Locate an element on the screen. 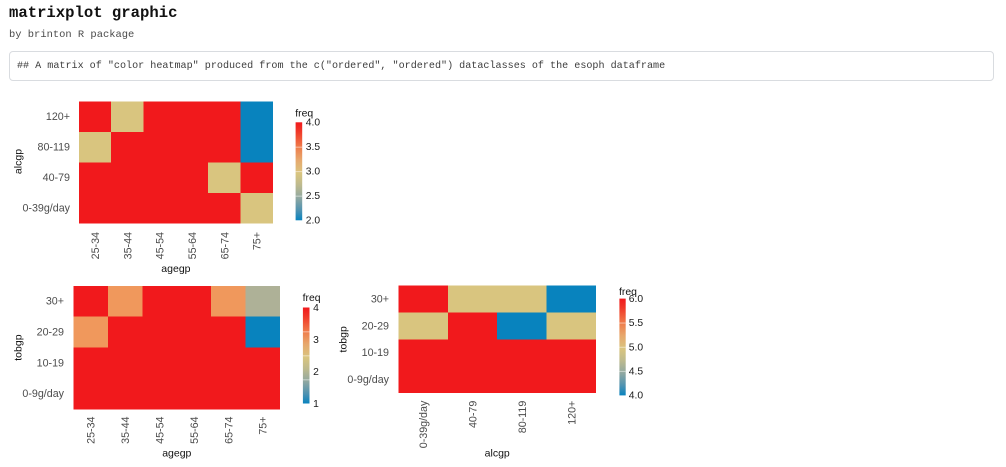  svg-text: 5.5 is located at coordinates (636, 323).